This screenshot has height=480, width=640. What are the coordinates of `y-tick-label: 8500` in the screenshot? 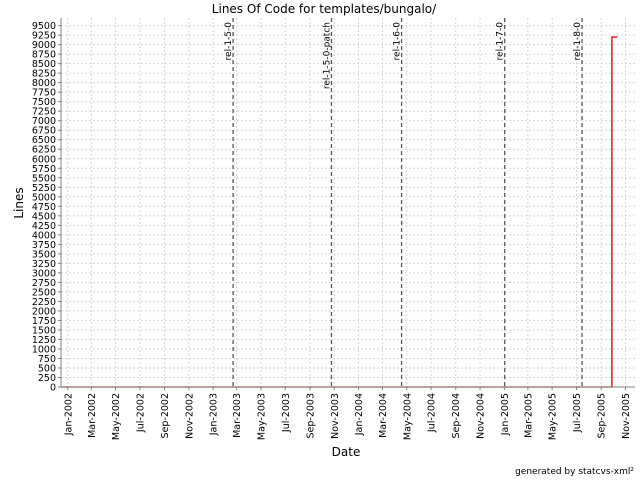 It's located at (44, 64).